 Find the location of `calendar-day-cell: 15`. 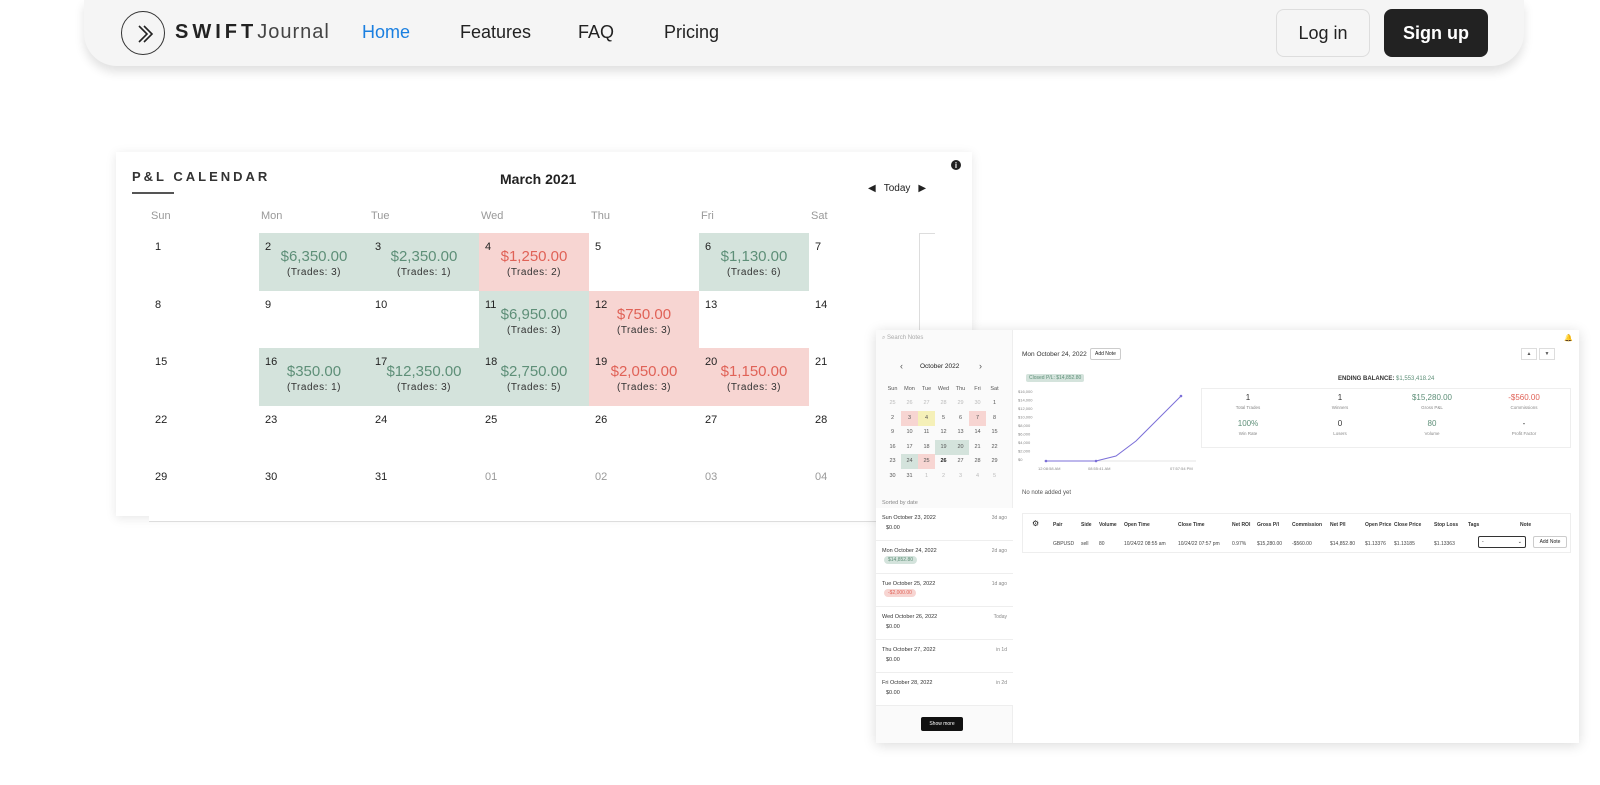

calendar-day-cell: 15 is located at coordinates (204, 377).